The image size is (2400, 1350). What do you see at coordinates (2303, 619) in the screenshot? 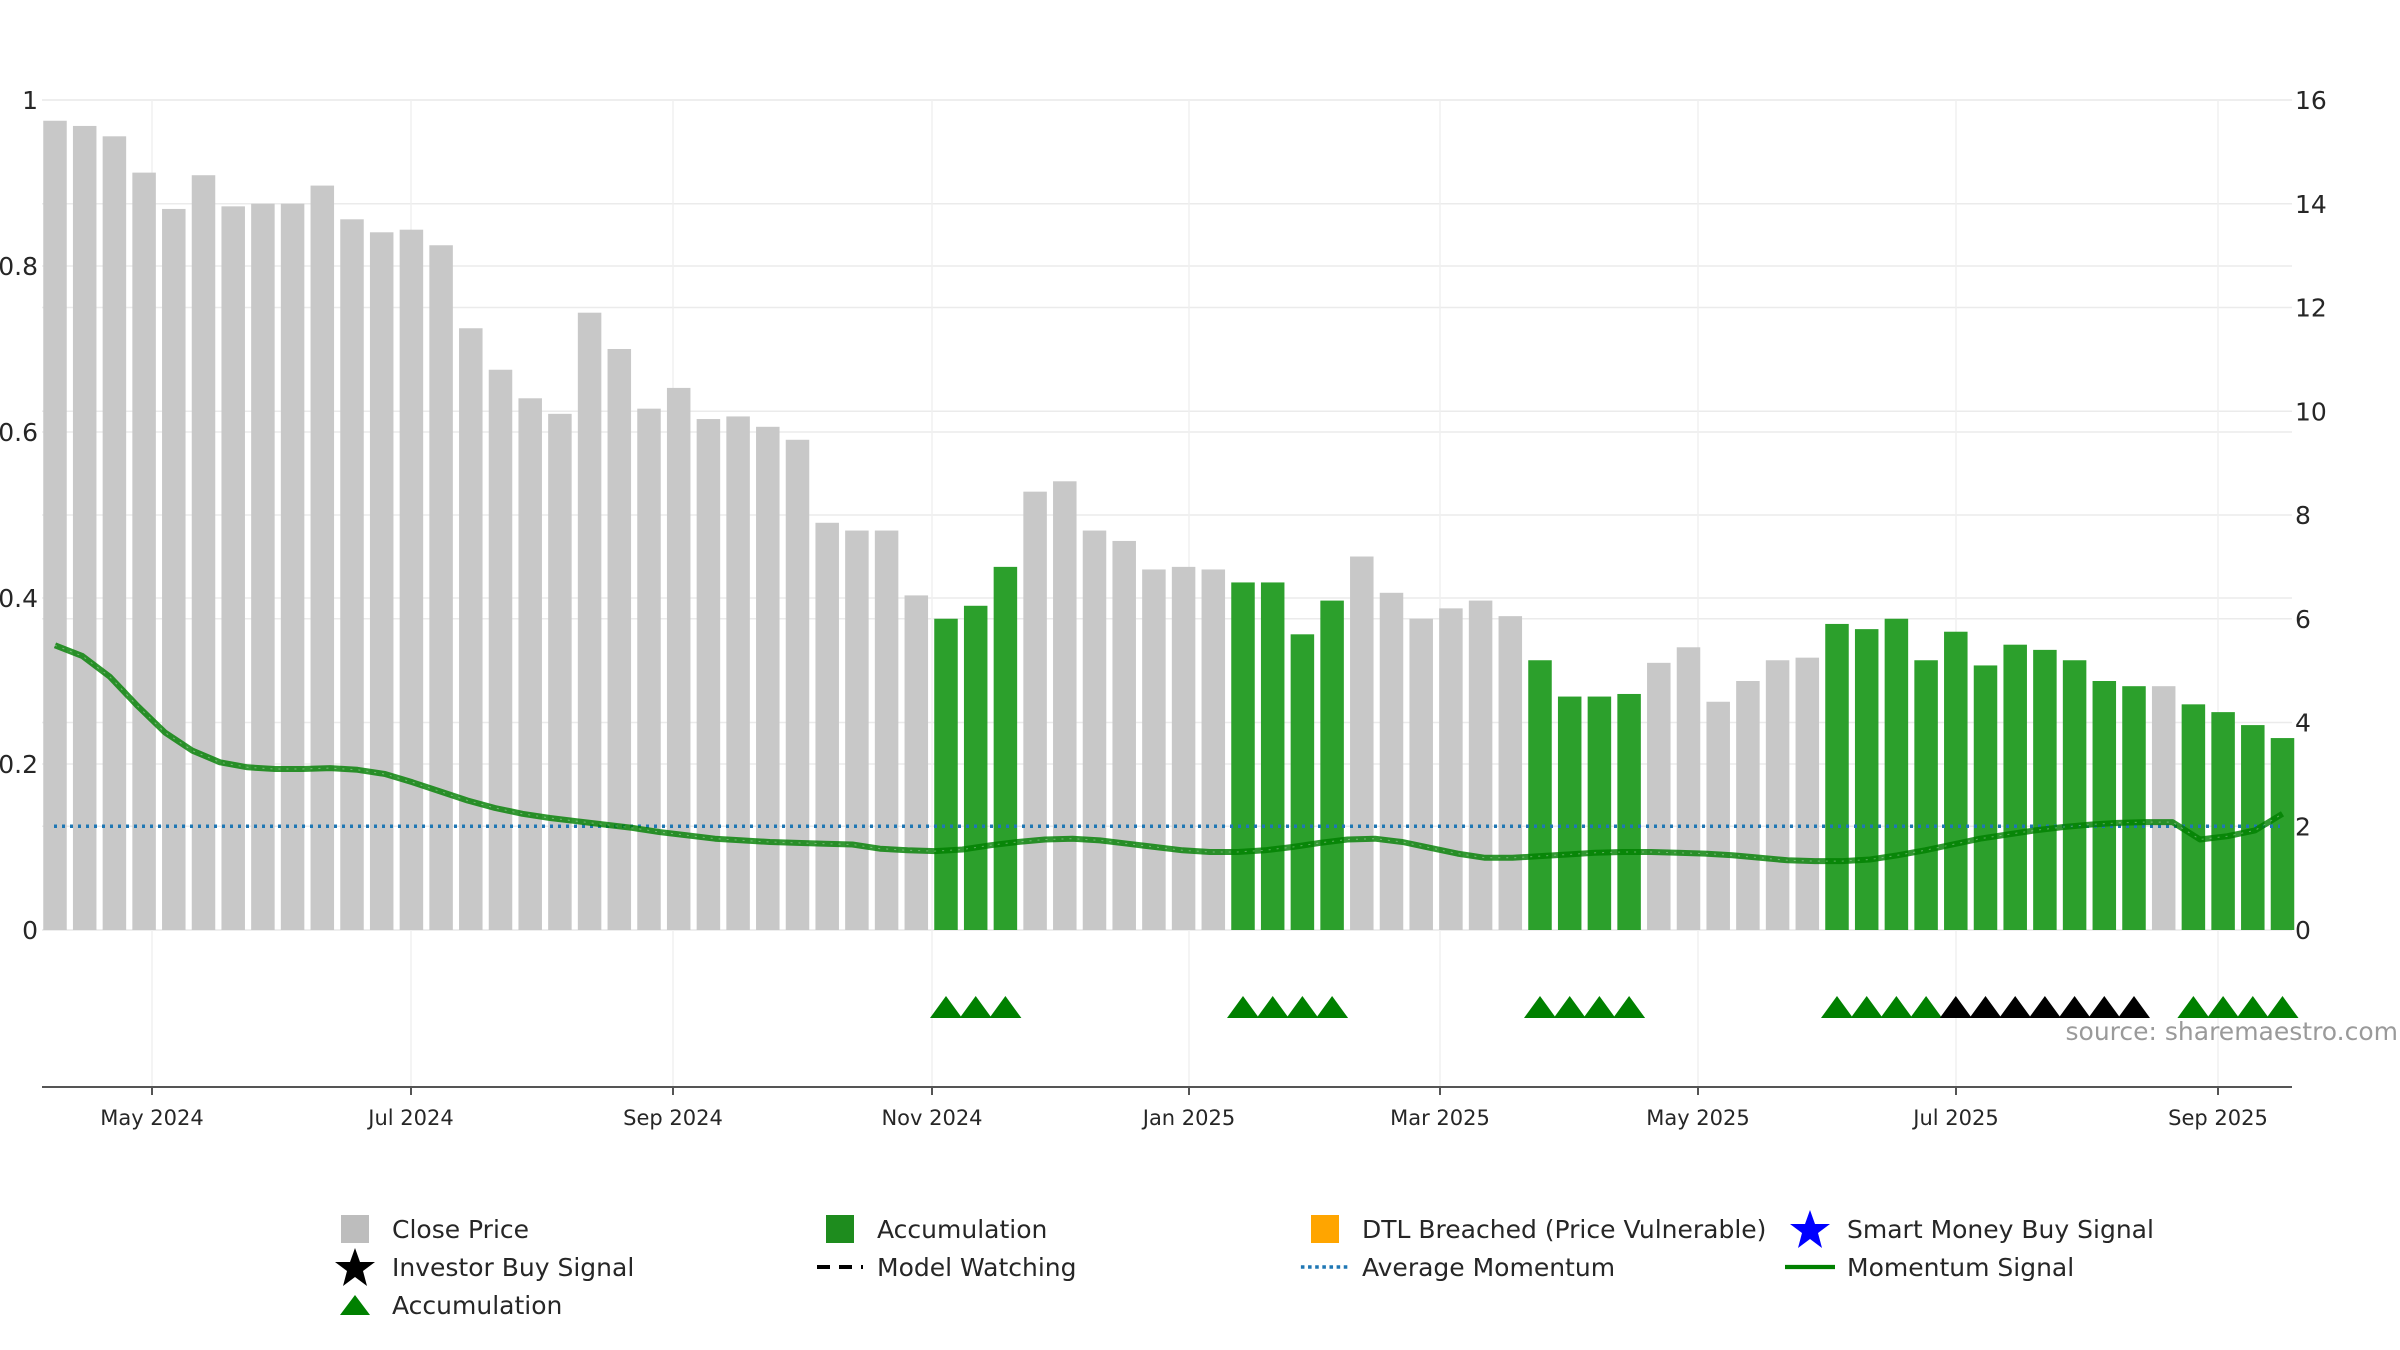
I see `right-tick-label-3: 6` at bounding box center [2303, 619].